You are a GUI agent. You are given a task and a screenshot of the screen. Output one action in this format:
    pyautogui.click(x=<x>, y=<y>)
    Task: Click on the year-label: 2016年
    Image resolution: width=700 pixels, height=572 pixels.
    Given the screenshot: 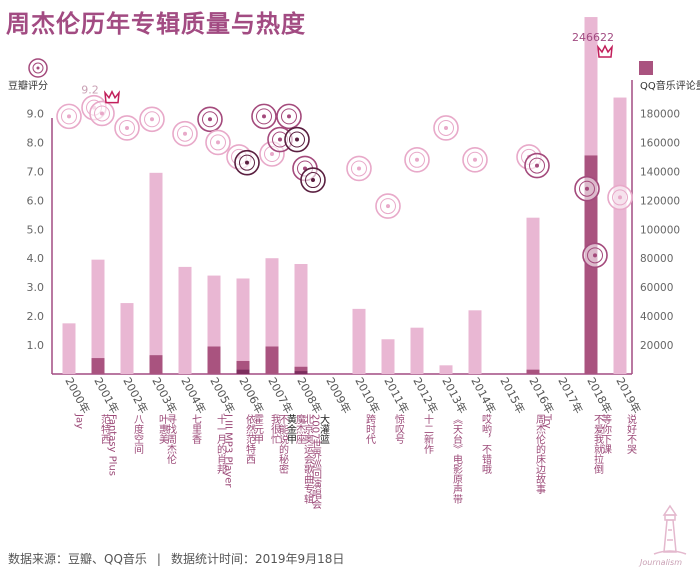 What is the action you would take?
    pyautogui.click(x=541, y=395)
    